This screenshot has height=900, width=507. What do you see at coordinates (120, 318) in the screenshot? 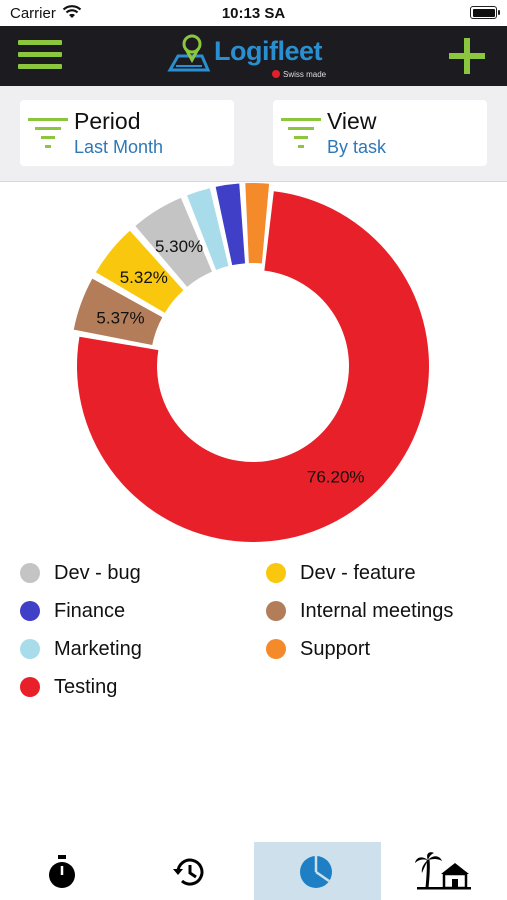
I see `slice-label: 5.37%` at bounding box center [120, 318].